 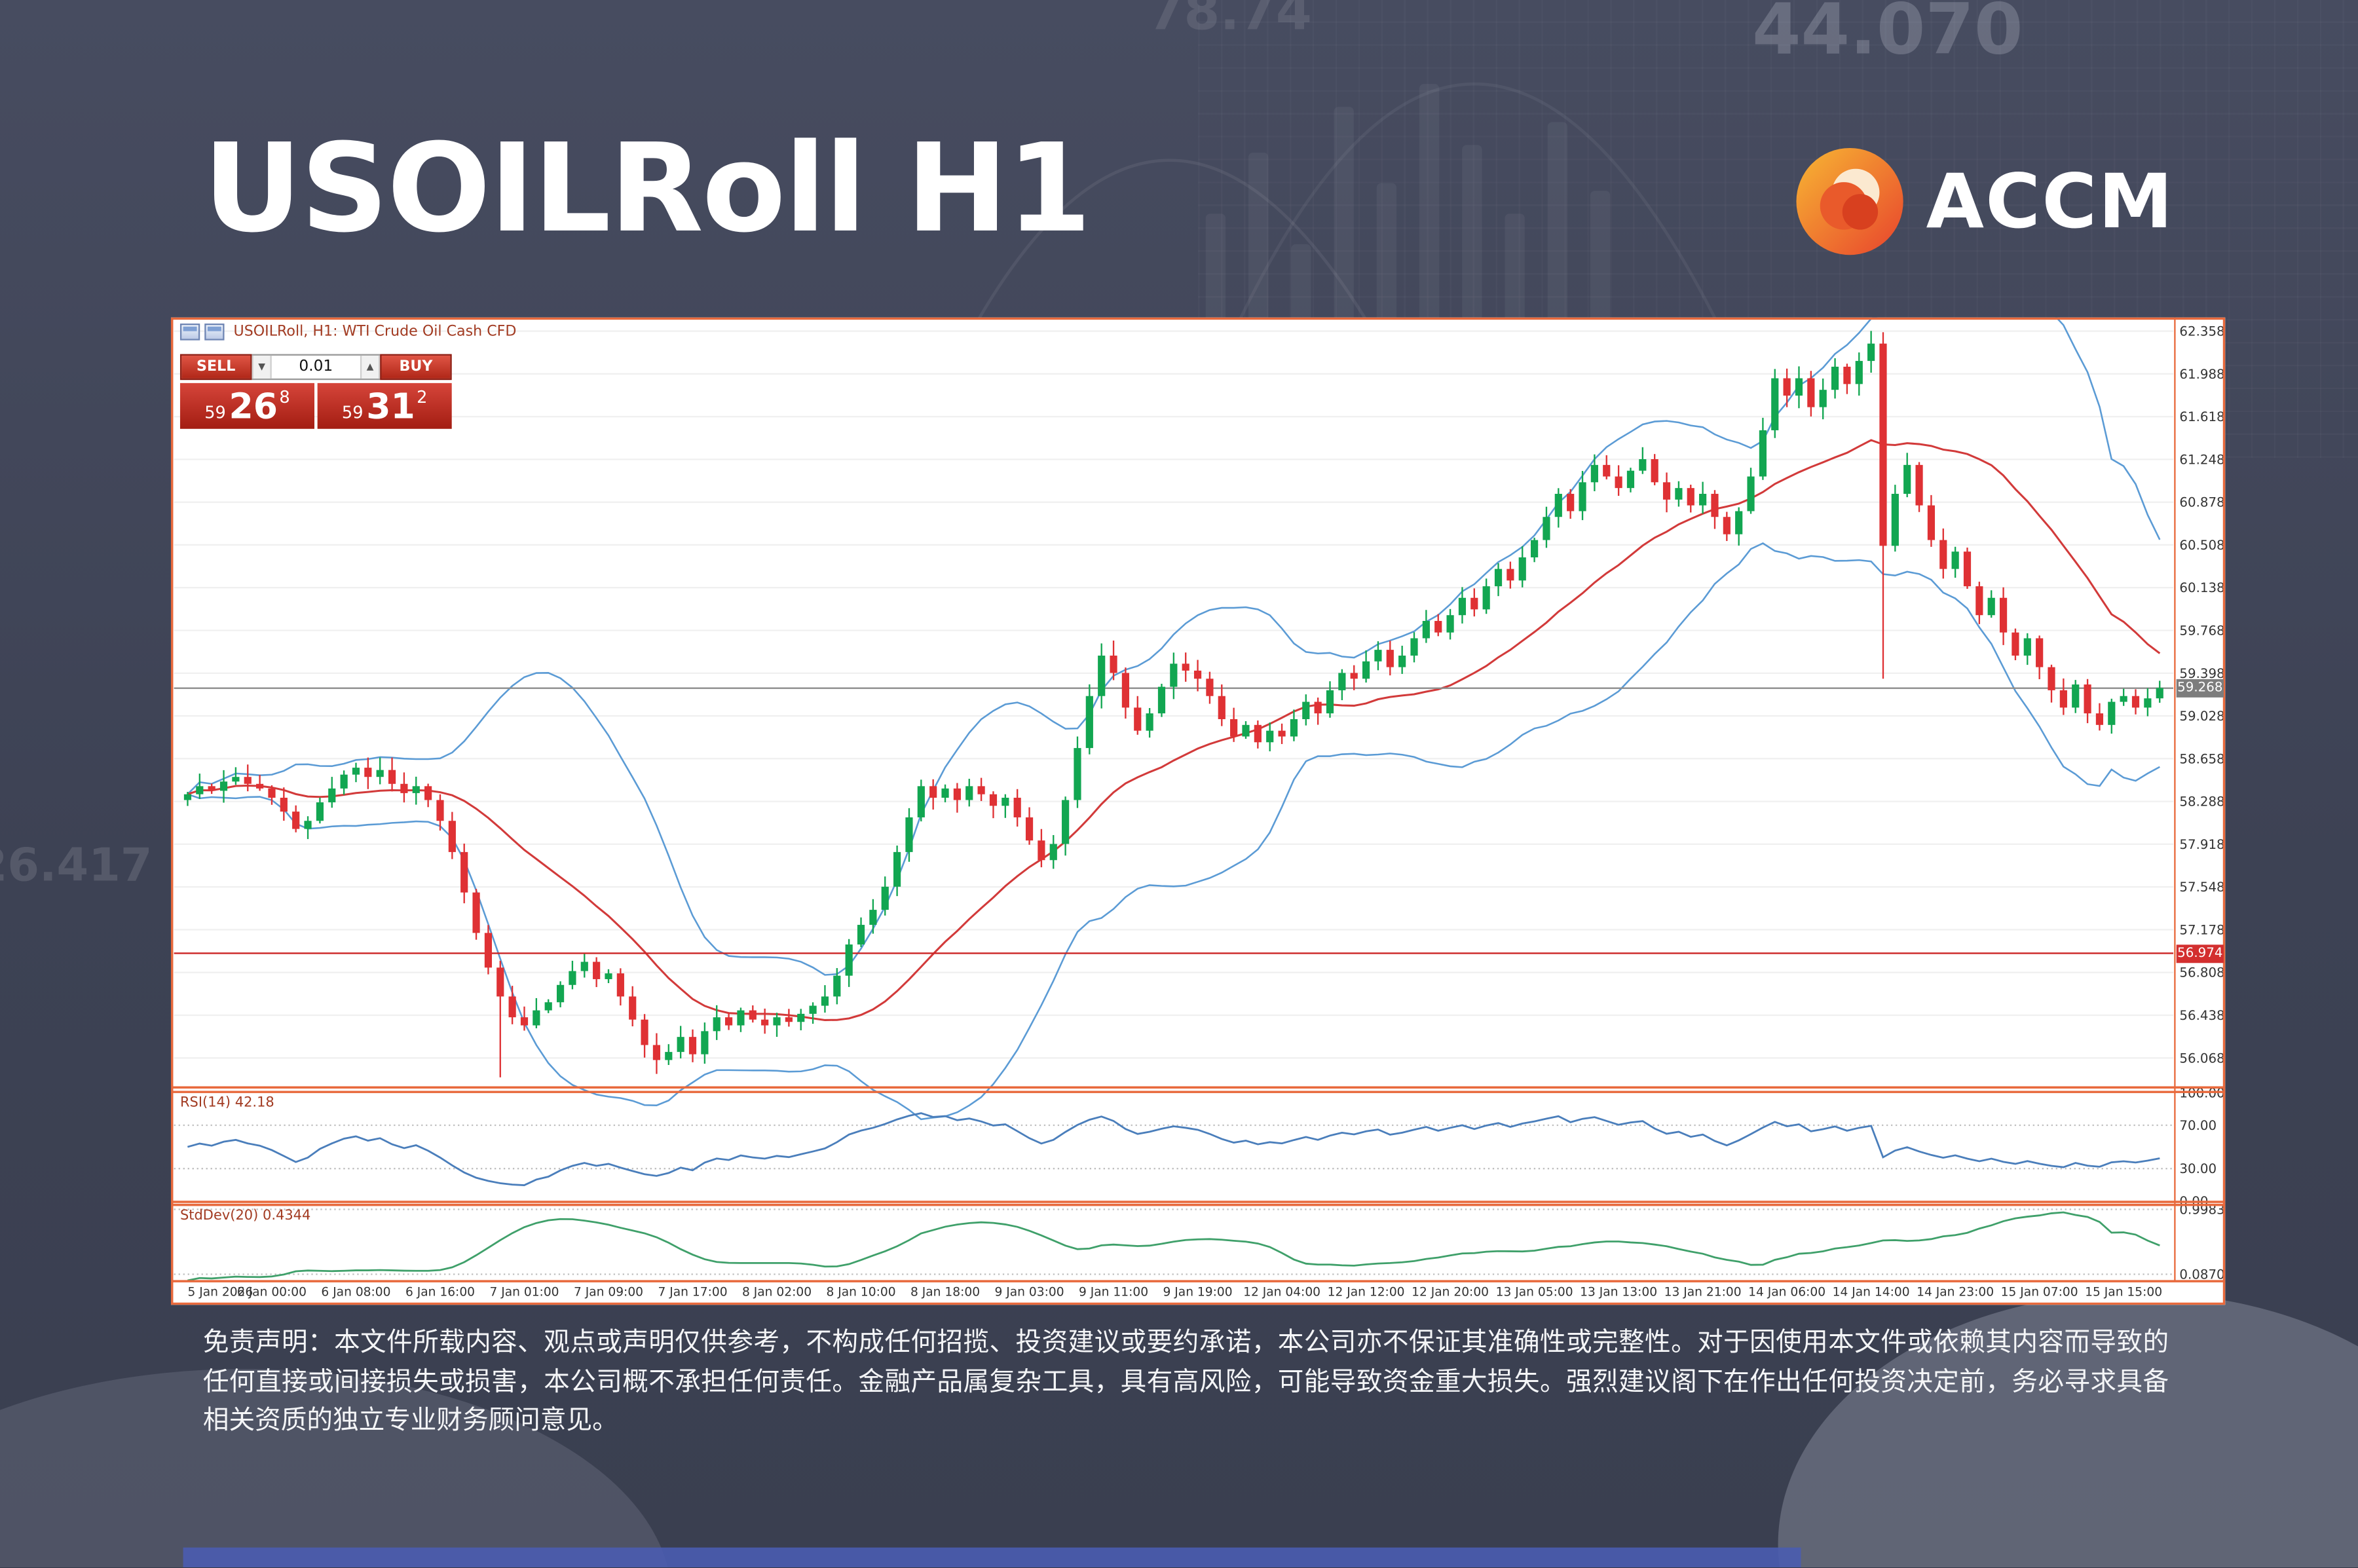 I want to click on buy-price-panel: 59 31 2, so click(x=385, y=406).